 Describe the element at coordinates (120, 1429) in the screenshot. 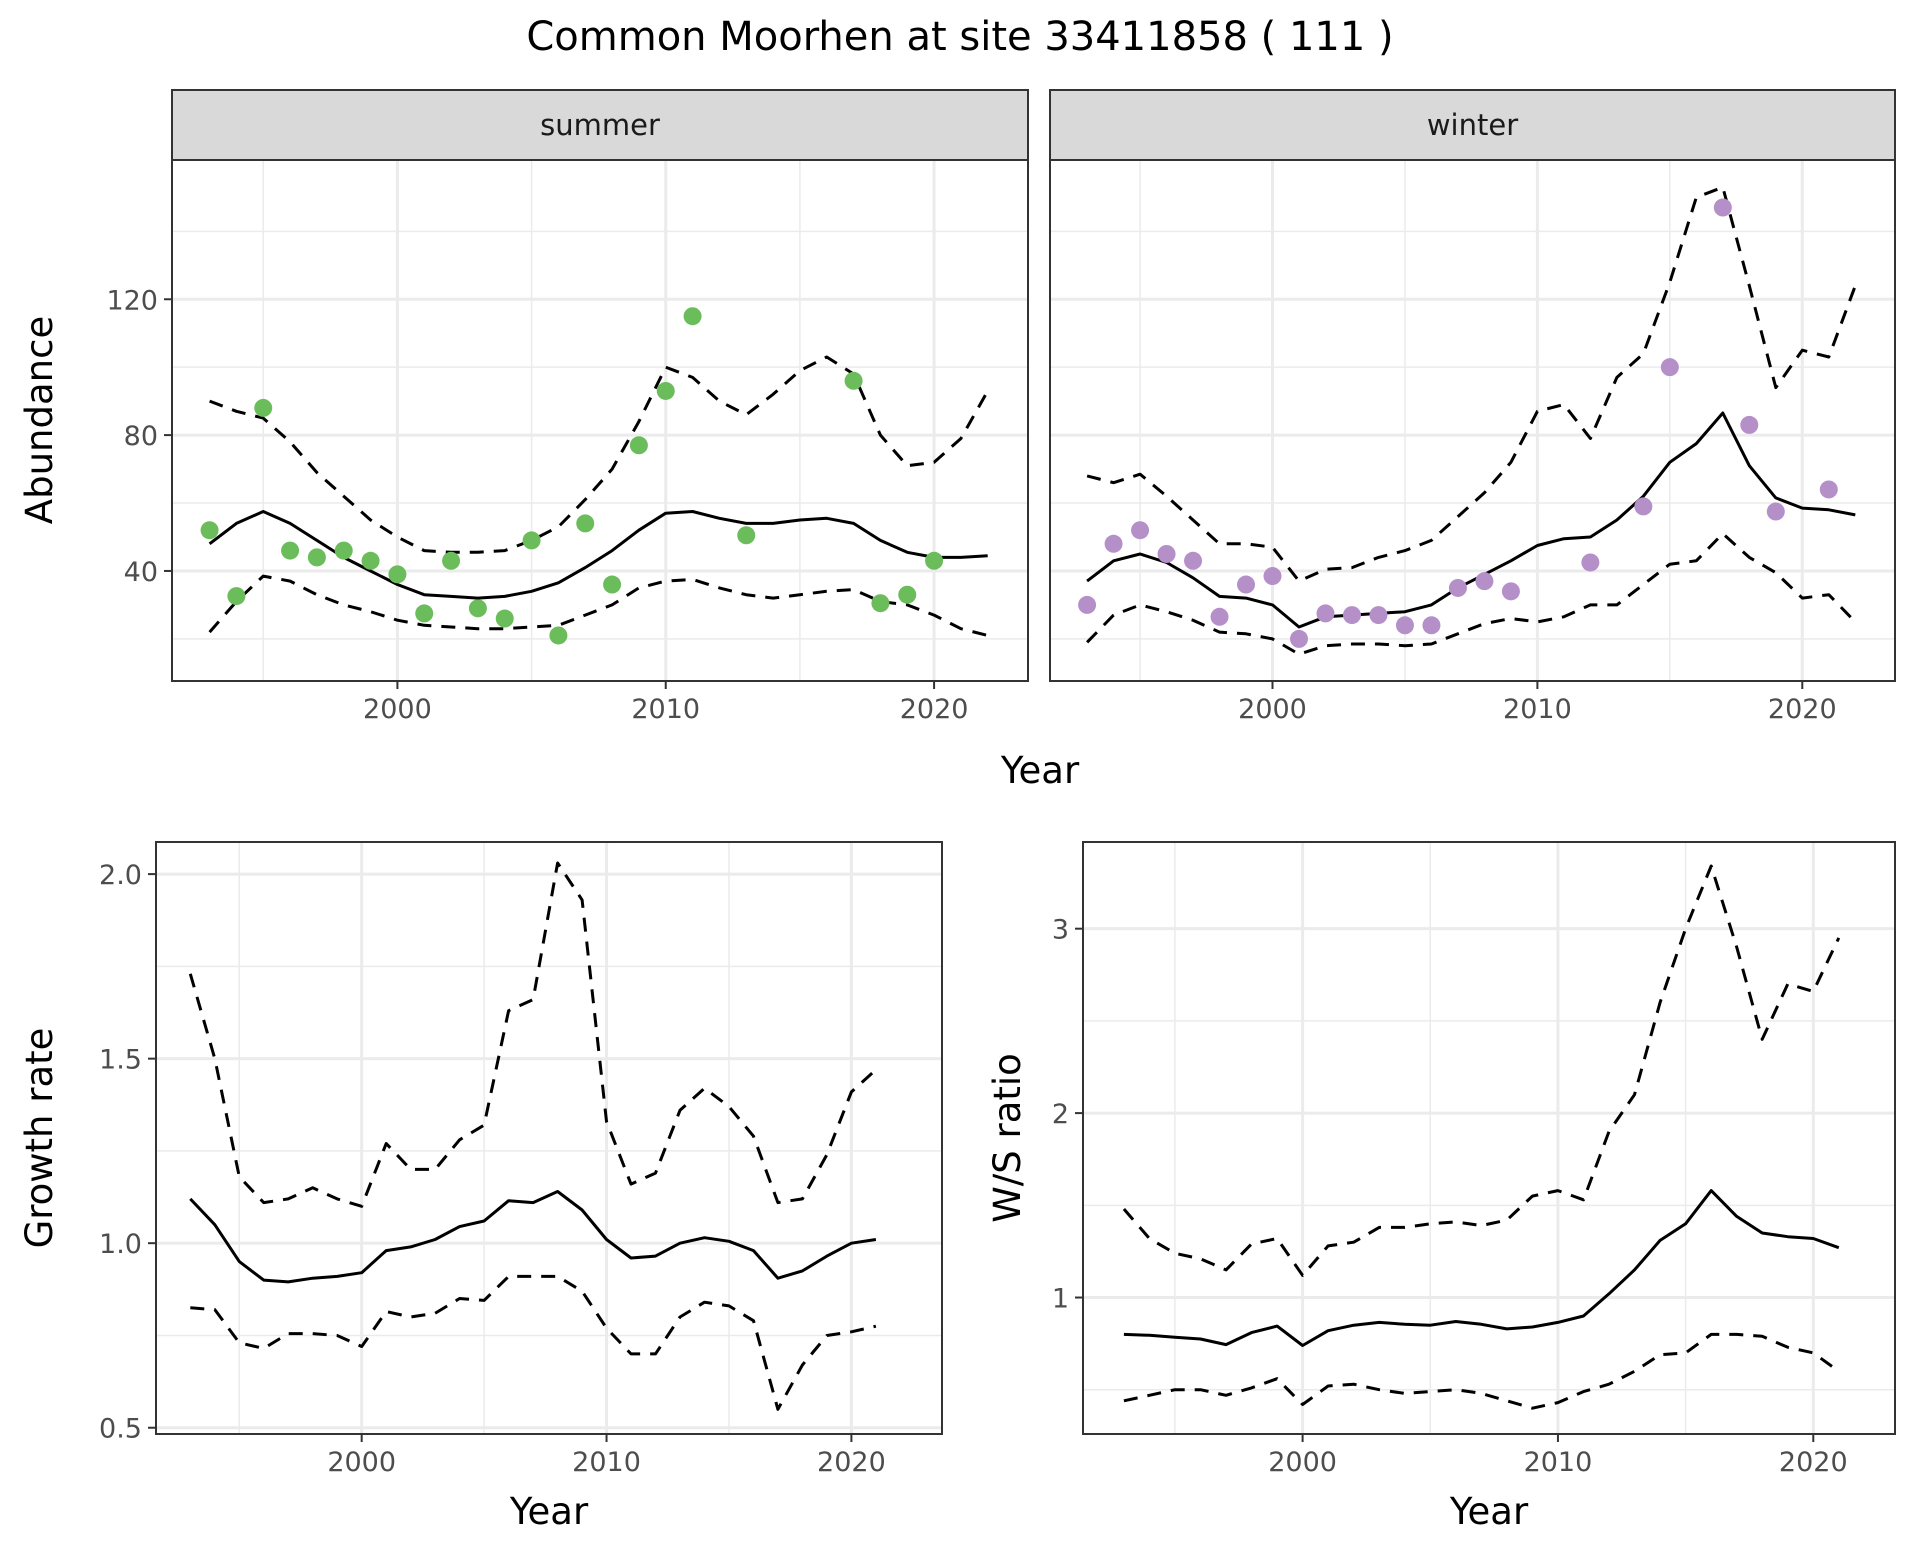

I see `y-tick-label: 0.5` at that location.